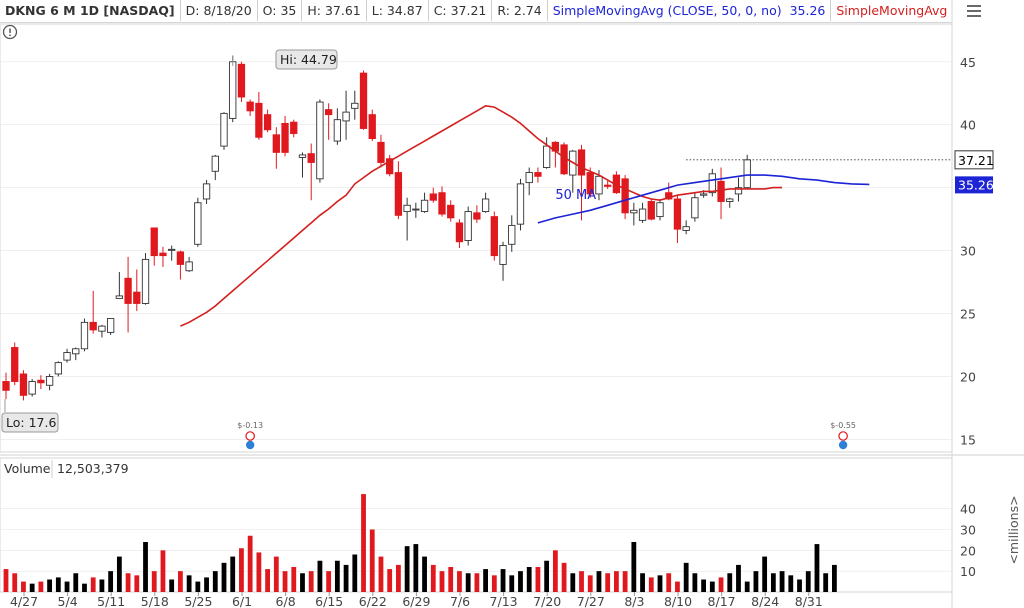 This screenshot has height=608, width=1024. I want to click on earnings-marker-icon: $-0.55, so click(843, 435).